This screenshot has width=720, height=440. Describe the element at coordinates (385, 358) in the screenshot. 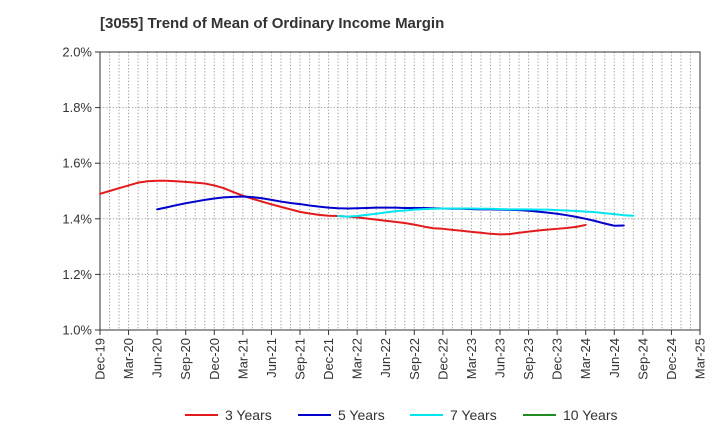

I see `x-tick-label: Jun-22` at that location.